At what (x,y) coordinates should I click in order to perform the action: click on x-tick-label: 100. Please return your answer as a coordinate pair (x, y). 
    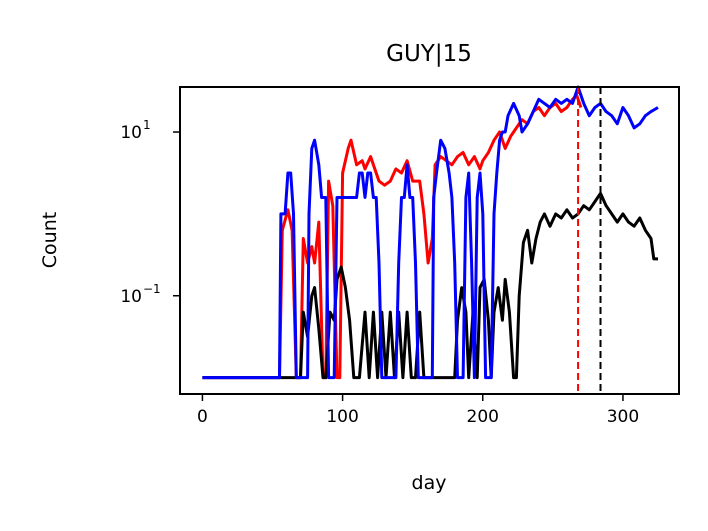
    Looking at the image, I should click on (342, 417).